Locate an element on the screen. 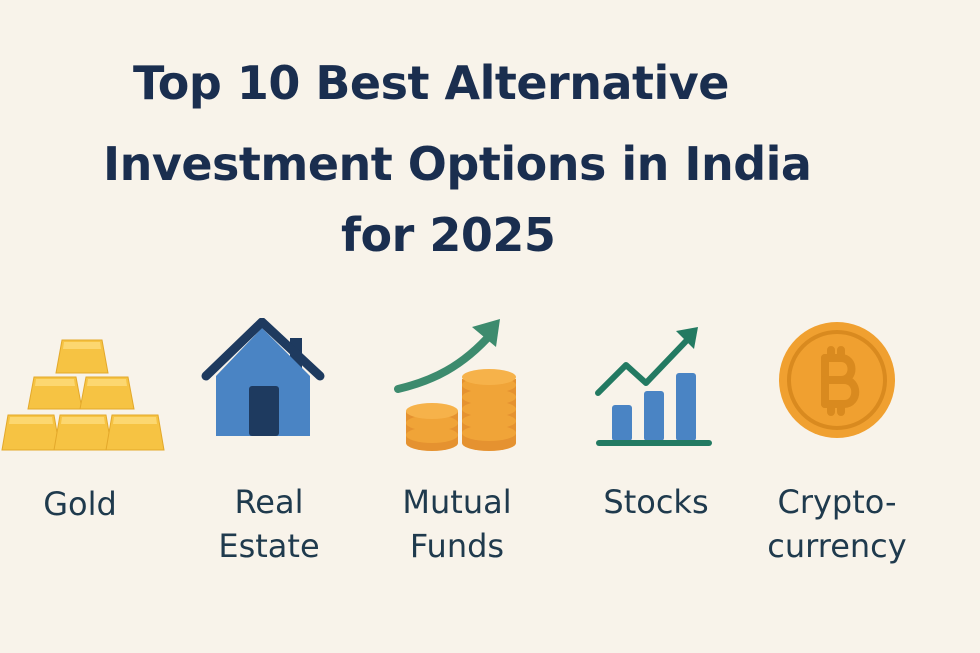 The width and height of the screenshot is (980, 653). label-gold: Gold is located at coordinates (80, 504).